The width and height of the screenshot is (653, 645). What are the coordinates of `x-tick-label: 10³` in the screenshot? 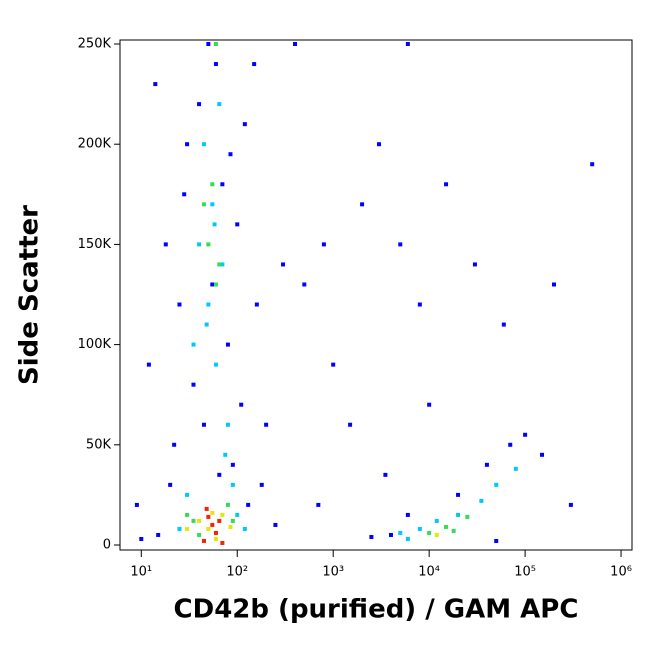 It's located at (333, 572).